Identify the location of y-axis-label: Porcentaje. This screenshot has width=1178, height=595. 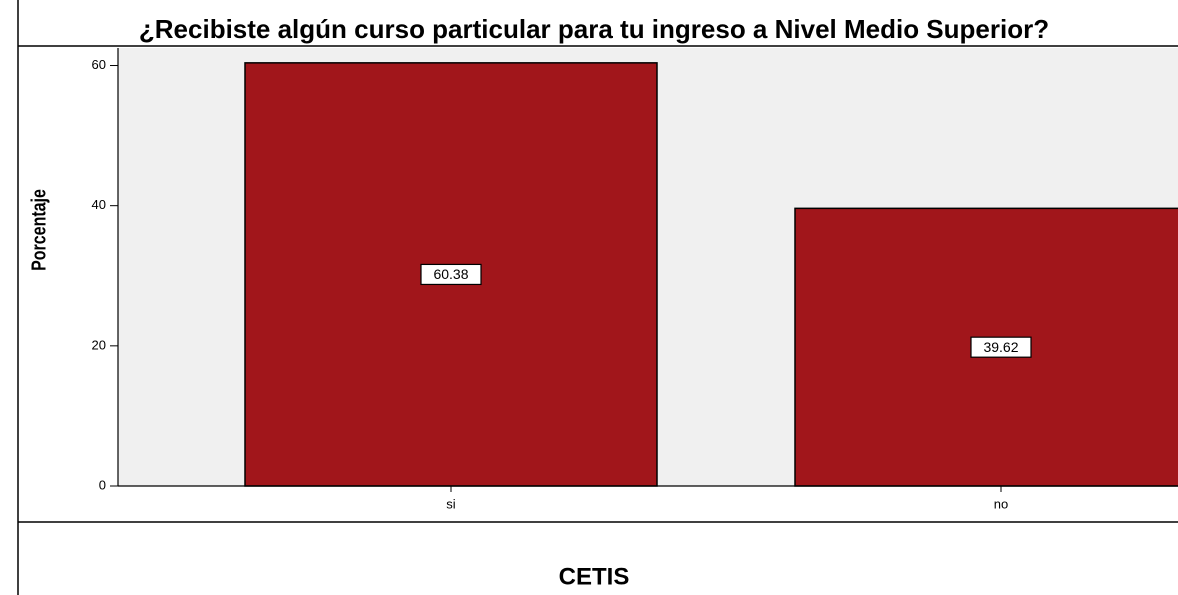
(39, 230).